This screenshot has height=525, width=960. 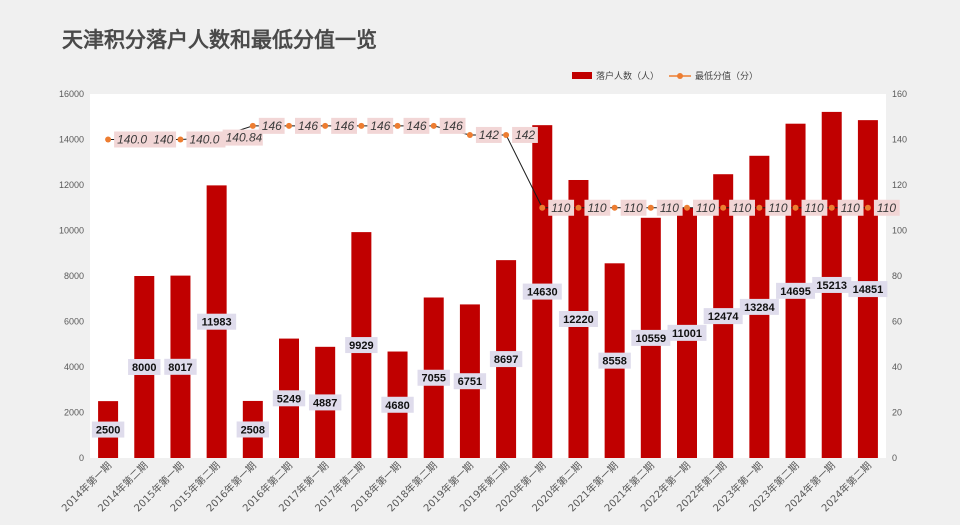 I want to click on bar-value-text: 11983, so click(x=217, y=323).